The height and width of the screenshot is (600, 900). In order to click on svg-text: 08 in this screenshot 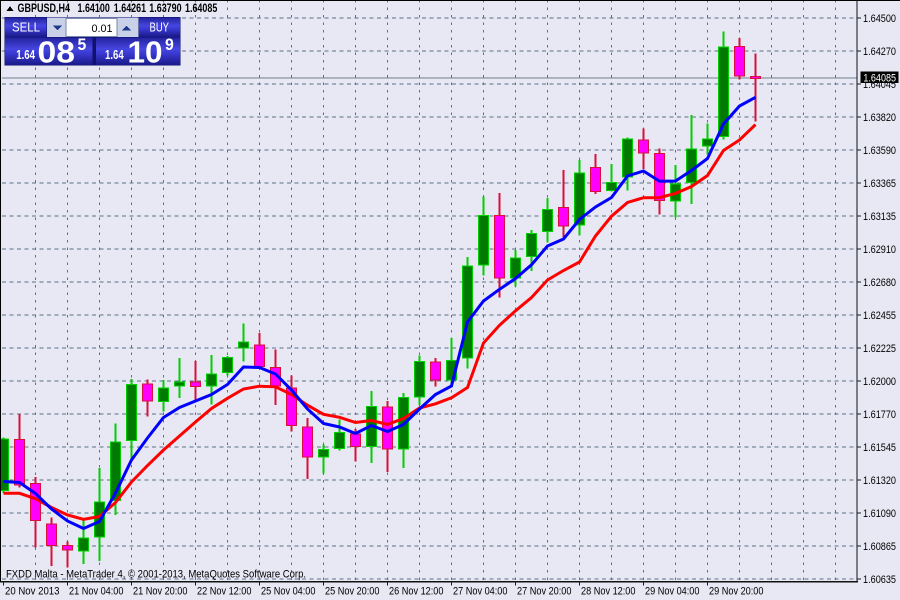, I will do `click(57, 52)`.